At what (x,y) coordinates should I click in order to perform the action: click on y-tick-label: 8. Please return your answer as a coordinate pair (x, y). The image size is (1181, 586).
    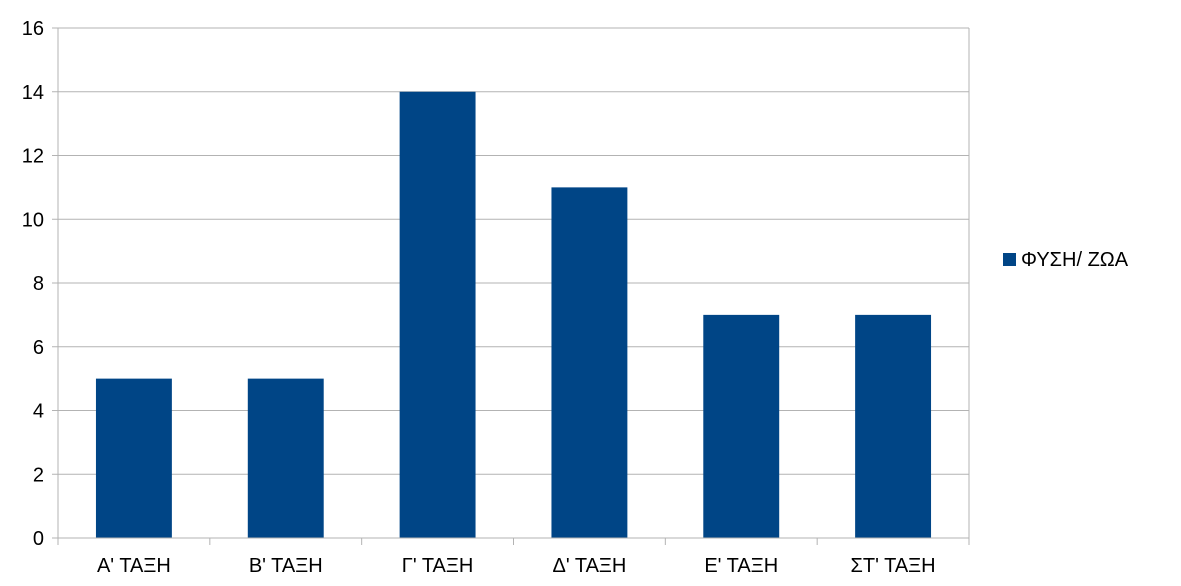
    Looking at the image, I should click on (38, 284).